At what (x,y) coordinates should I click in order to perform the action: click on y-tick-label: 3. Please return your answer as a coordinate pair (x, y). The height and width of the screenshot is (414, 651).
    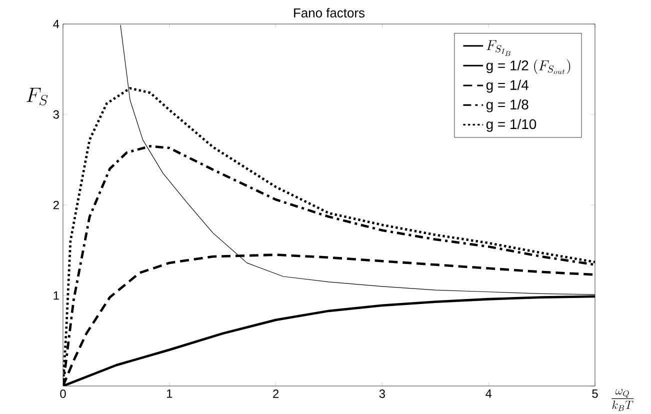
    Looking at the image, I should click on (56, 114).